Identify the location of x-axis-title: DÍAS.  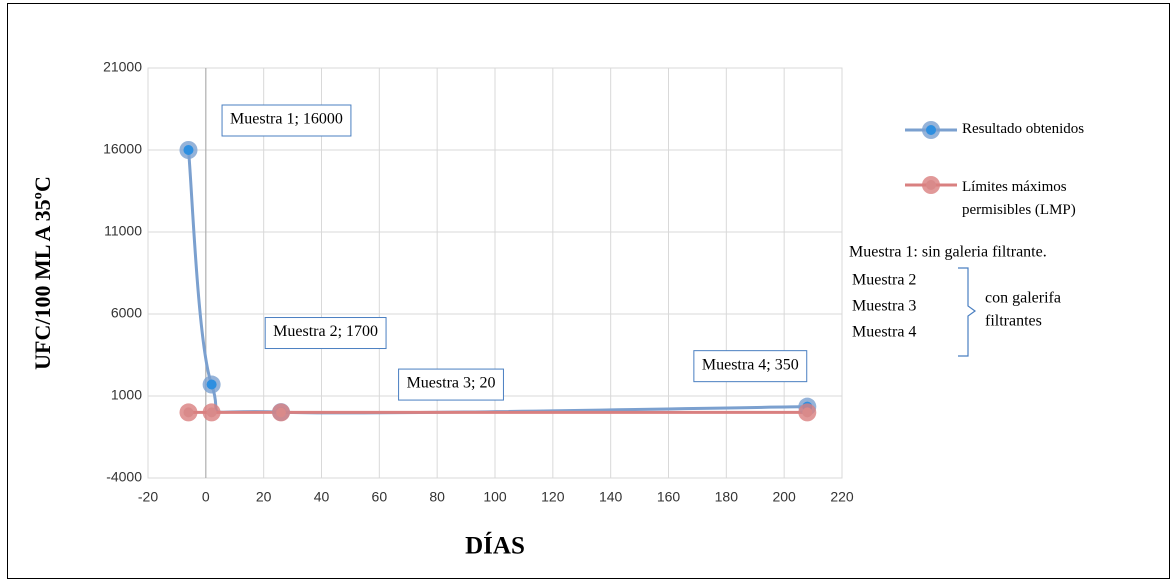
(495, 546).